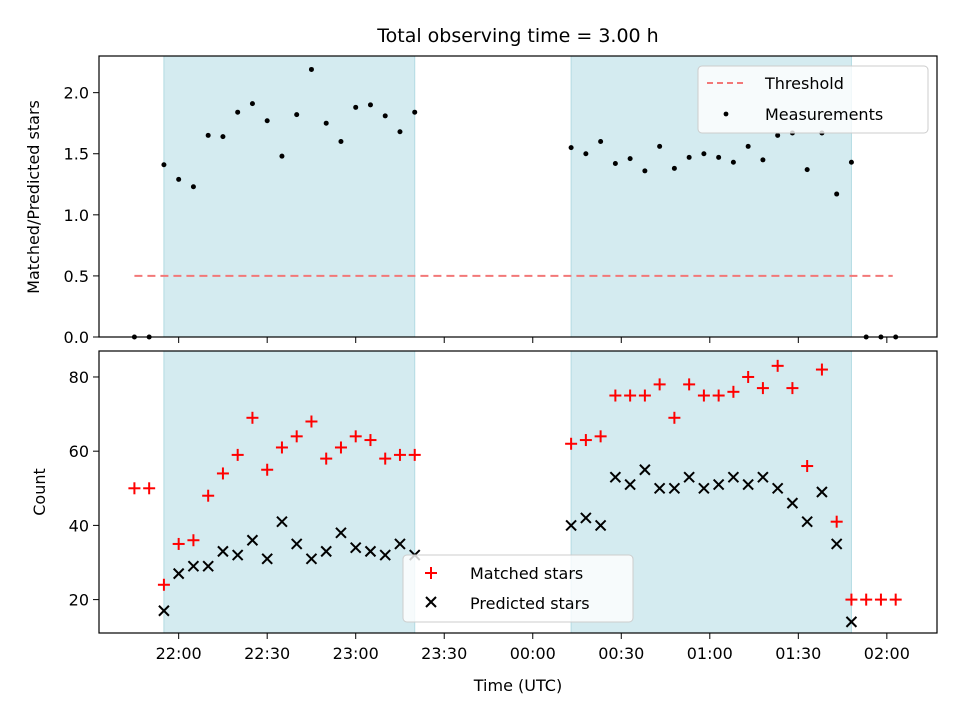 Image resolution: width=960 pixels, height=720 pixels. I want to click on top-y-axis-label: Matched/Predicted stars, so click(33, 197).